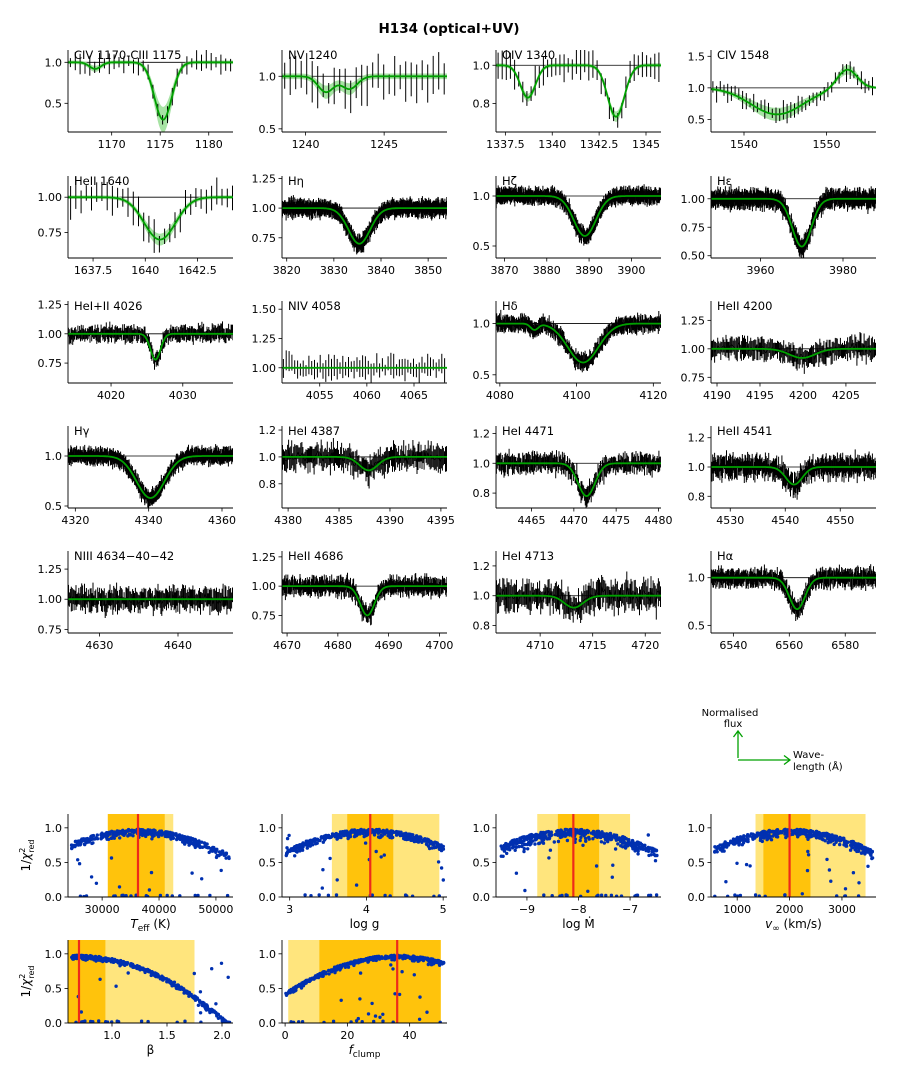  What do you see at coordinates (782, 475) in the screenshot?
I see `spec-heii-4541: 4530 4540 4550 0.8 1.0 1.2 HeII 4541` at bounding box center [782, 475].